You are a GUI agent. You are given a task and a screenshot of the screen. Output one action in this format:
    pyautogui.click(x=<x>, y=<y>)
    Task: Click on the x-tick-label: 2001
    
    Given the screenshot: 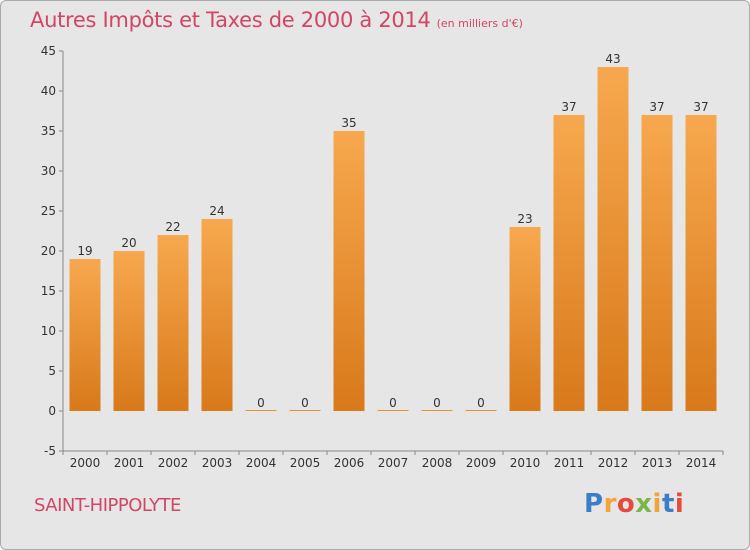 What is the action you would take?
    pyautogui.click(x=129, y=463)
    